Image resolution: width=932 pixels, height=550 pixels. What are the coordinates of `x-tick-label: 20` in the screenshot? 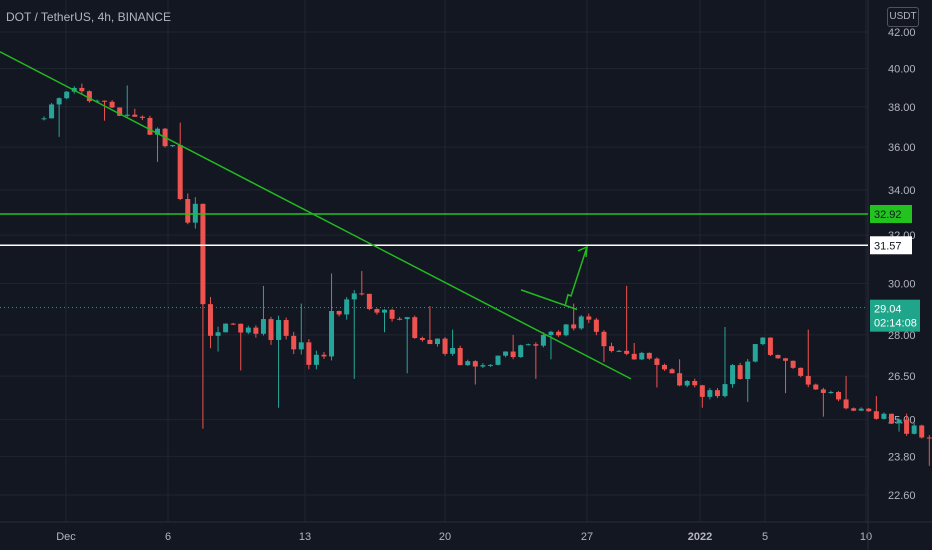 It's located at (445, 537).